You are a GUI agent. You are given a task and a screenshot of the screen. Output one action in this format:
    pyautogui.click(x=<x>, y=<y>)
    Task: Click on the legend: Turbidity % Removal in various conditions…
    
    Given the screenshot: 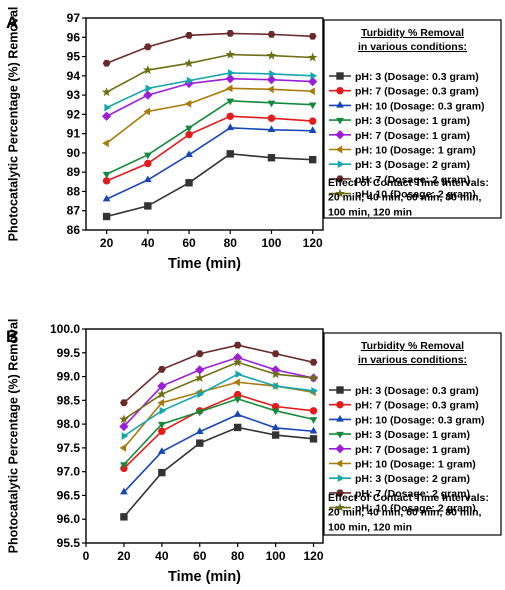 What is the action you would take?
    pyautogui.click(x=412, y=434)
    